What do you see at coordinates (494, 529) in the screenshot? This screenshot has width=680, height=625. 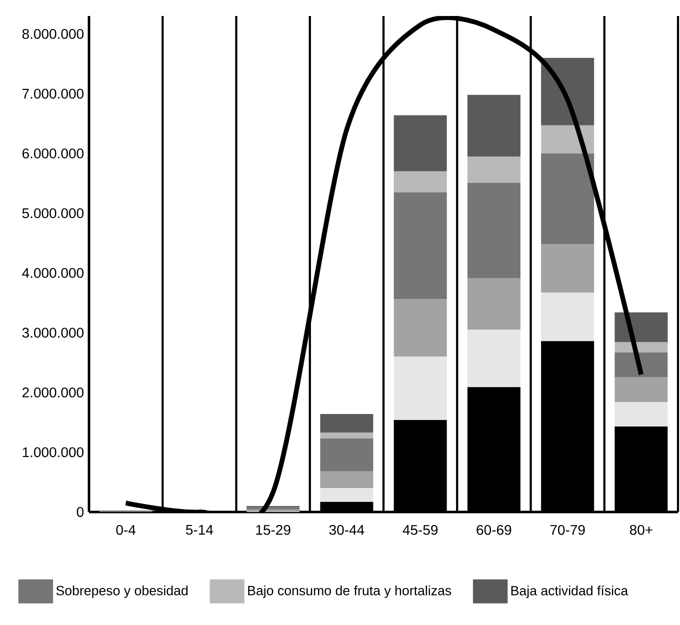 I see `x-tick-label: 60-69` at bounding box center [494, 529].